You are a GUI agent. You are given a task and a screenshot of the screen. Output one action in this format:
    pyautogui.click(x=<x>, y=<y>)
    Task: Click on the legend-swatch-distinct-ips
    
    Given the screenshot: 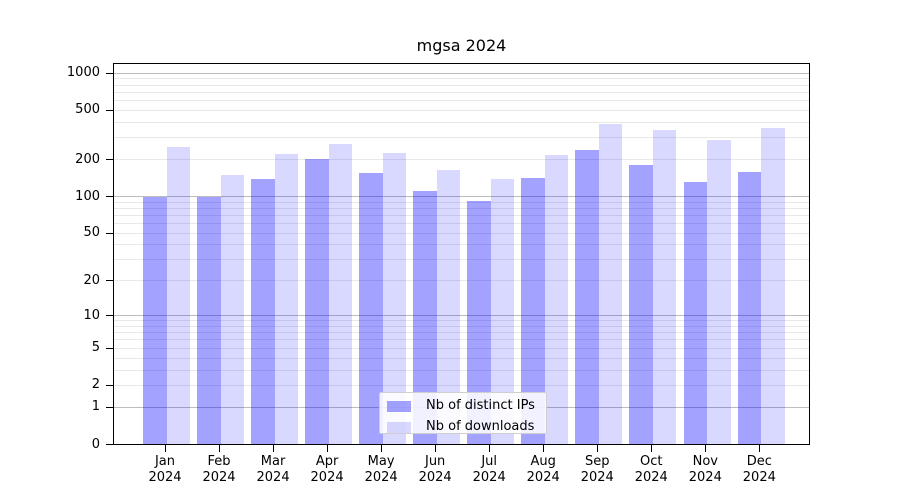 What is the action you would take?
    pyautogui.click(x=399, y=406)
    